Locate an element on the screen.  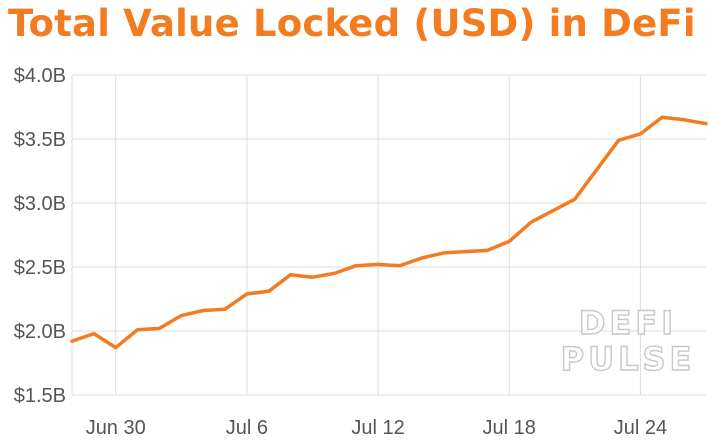
x-tick-label: Jul 12 is located at coordinates (377, 428).